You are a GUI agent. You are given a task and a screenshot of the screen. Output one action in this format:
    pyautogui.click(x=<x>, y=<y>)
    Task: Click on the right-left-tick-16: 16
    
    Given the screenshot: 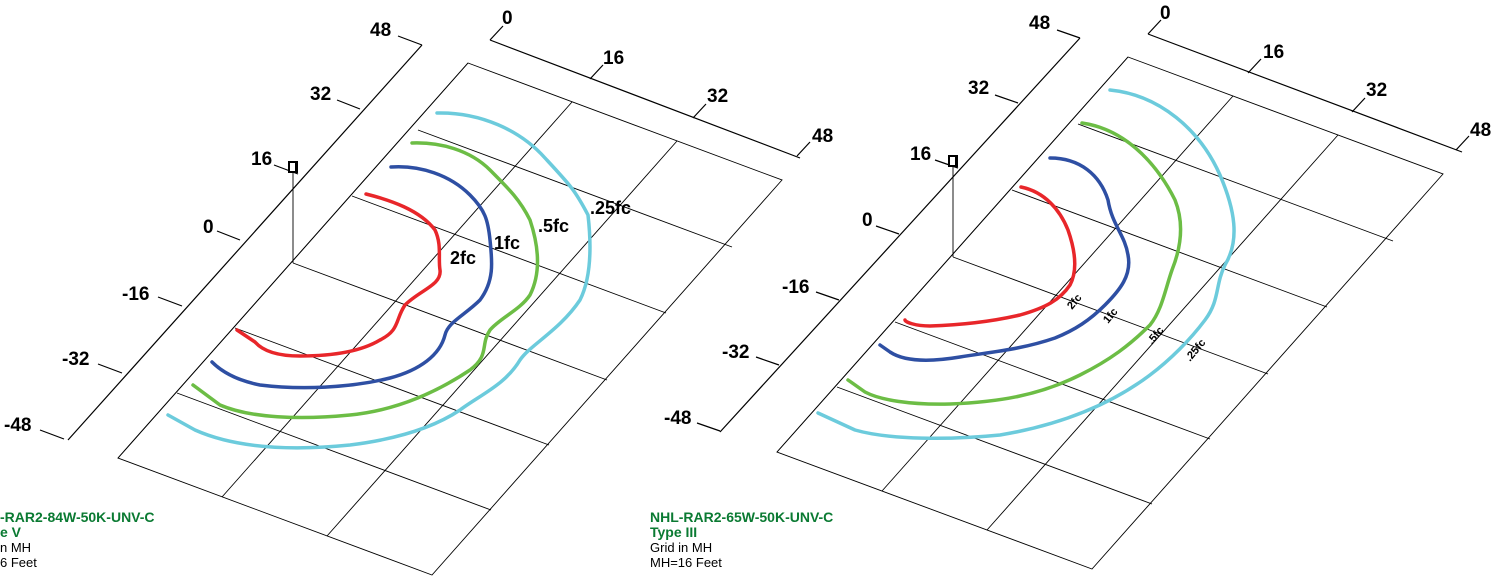 What is the action you would take?
    pyautogui.click(x=920, y=154)
    